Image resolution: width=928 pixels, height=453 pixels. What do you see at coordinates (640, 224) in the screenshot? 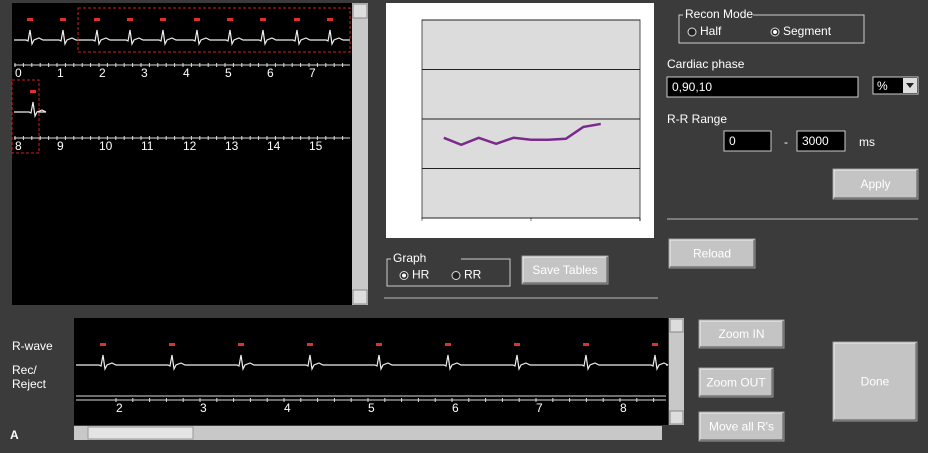
I see `x-tick-label: 10` at bounding box center [640, 224].